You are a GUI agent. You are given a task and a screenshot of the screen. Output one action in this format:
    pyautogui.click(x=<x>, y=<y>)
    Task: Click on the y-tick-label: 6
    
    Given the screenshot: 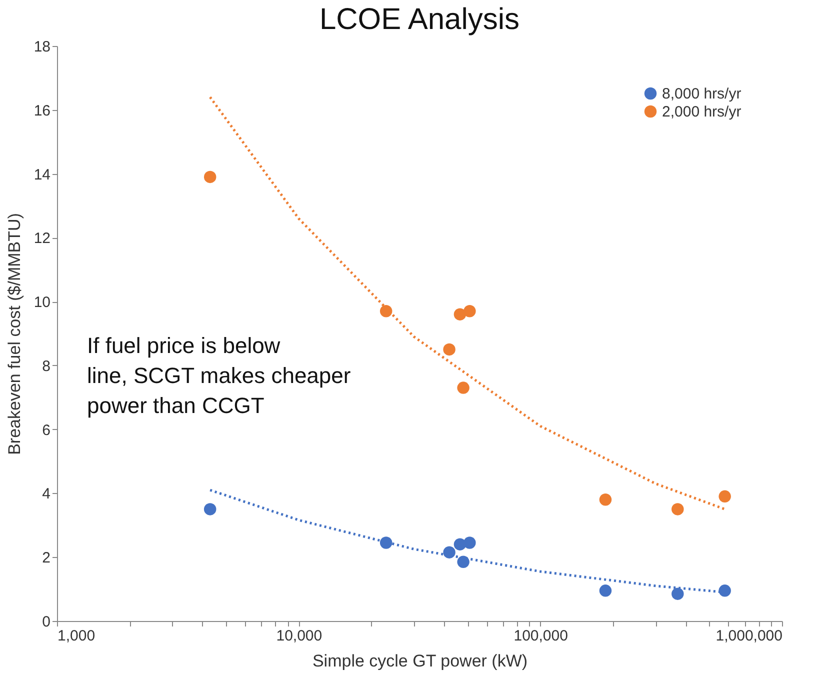 What is the action you would take?
    pyautogui.click(x=46, y=430)
    